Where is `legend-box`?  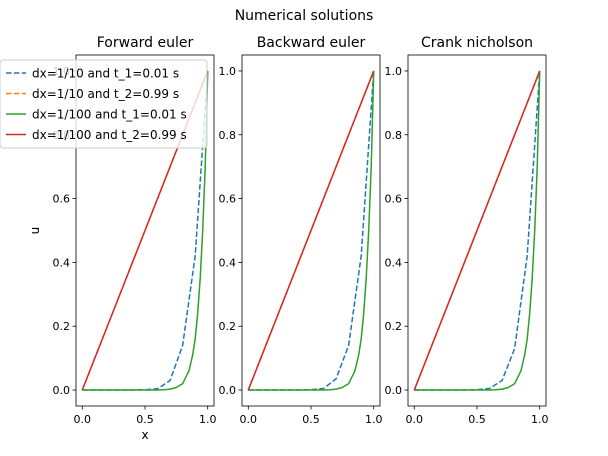
legend-box is located at coordinates (104, 104).